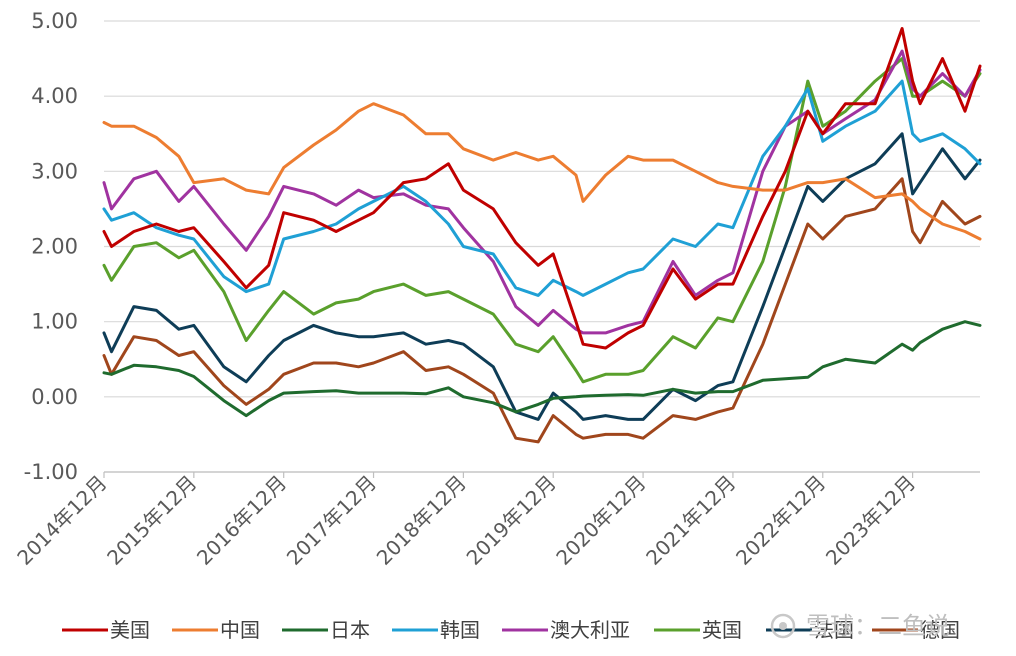 The image size is (1016, 656). What do you see at coordinates (870, 520) in the screenshot?
I see `x-tick-label: 2023年12月` at bounding box center [870, 520].